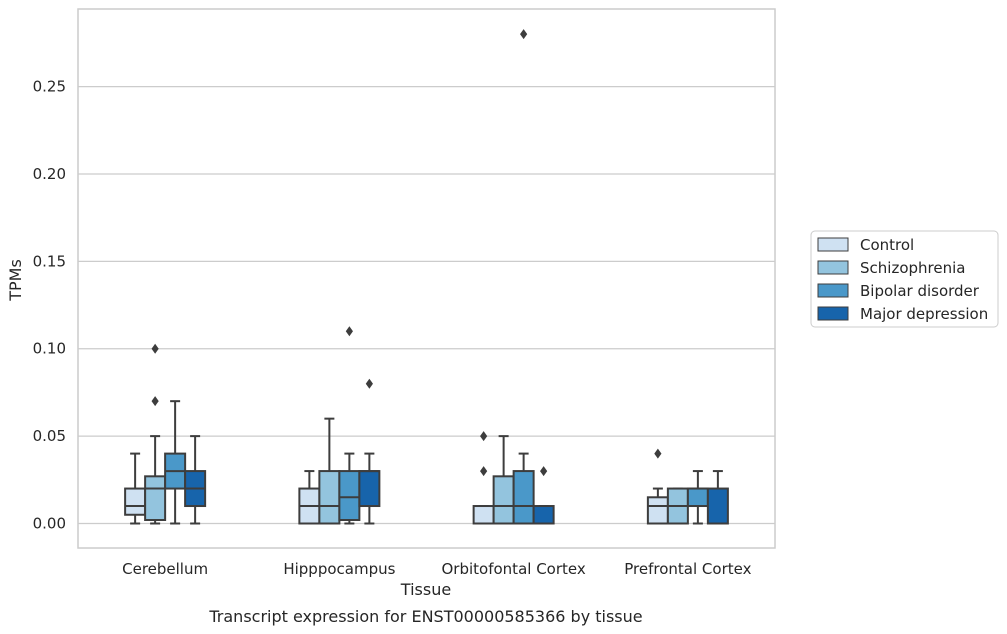  What do you see at coordinates (924, 314) in the screenshot?
I see `legend-label: Major depression` at bounding box center [924, 314].